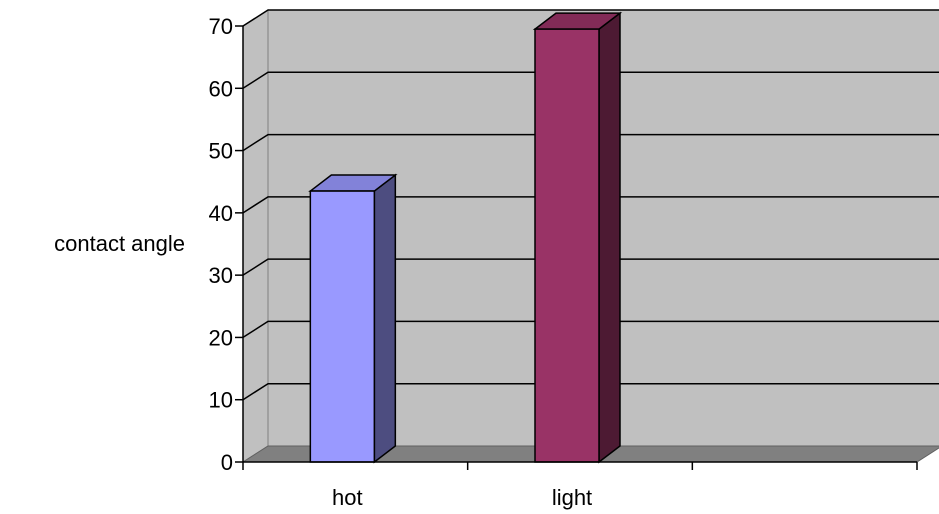 This screenshot has width=939, height=514. I want to click on y-tick-label: 10, so click(221, 400).